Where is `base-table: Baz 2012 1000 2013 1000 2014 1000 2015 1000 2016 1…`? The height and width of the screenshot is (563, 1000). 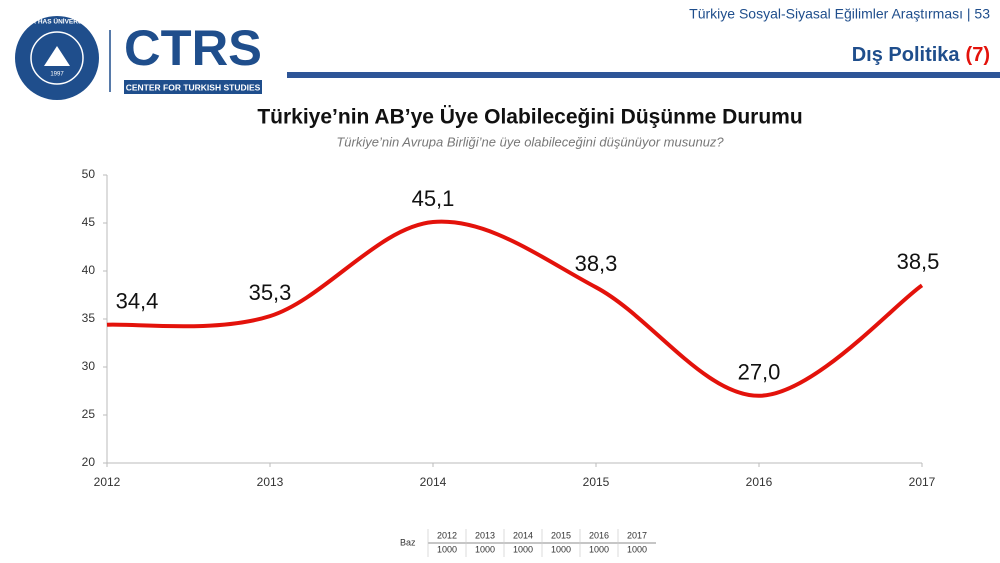 base-table: Baz 2012 1000 2013 1000 2014 1000 2015 1000 2016 1… is located at coordinates (528, 543).